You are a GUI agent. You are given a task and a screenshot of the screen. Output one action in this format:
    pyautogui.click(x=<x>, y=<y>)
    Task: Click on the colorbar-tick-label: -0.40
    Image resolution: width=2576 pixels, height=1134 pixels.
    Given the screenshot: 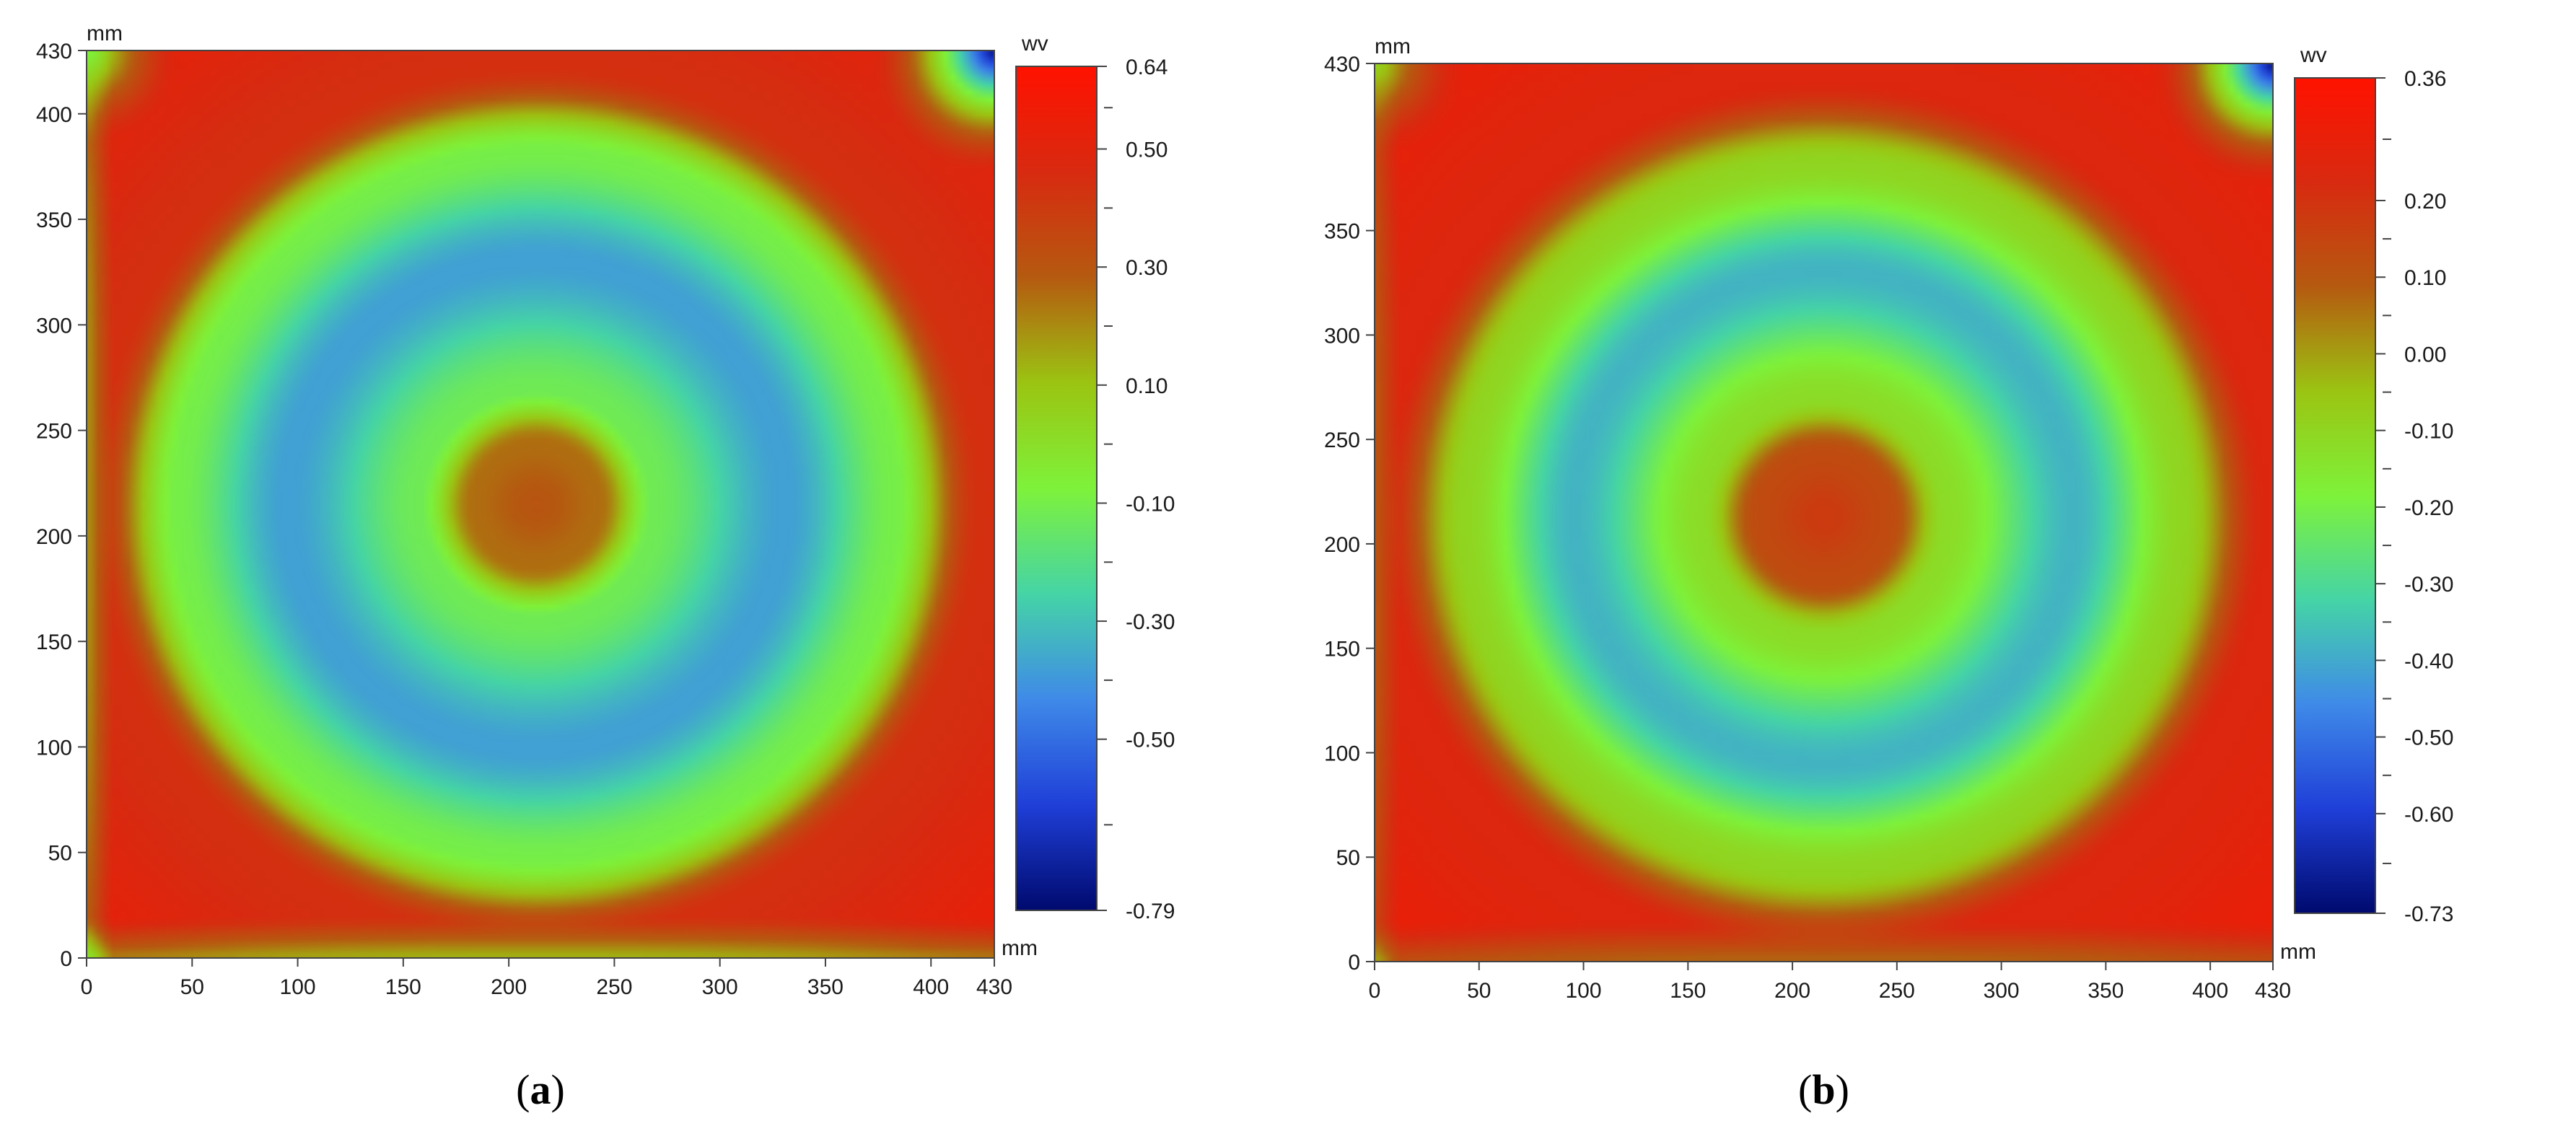 What is the action you would take?
    pyautogui.click(x=2428, y=661)
    